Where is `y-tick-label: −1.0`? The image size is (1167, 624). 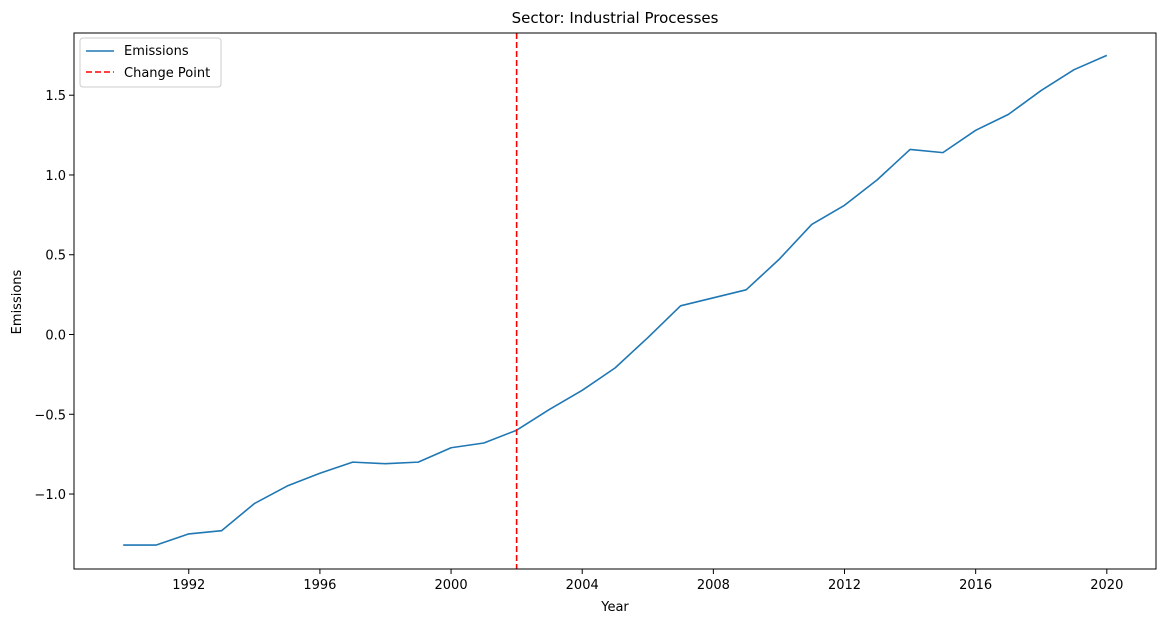 y-tick-label: −1.0 is located at coordinates (50, 495).